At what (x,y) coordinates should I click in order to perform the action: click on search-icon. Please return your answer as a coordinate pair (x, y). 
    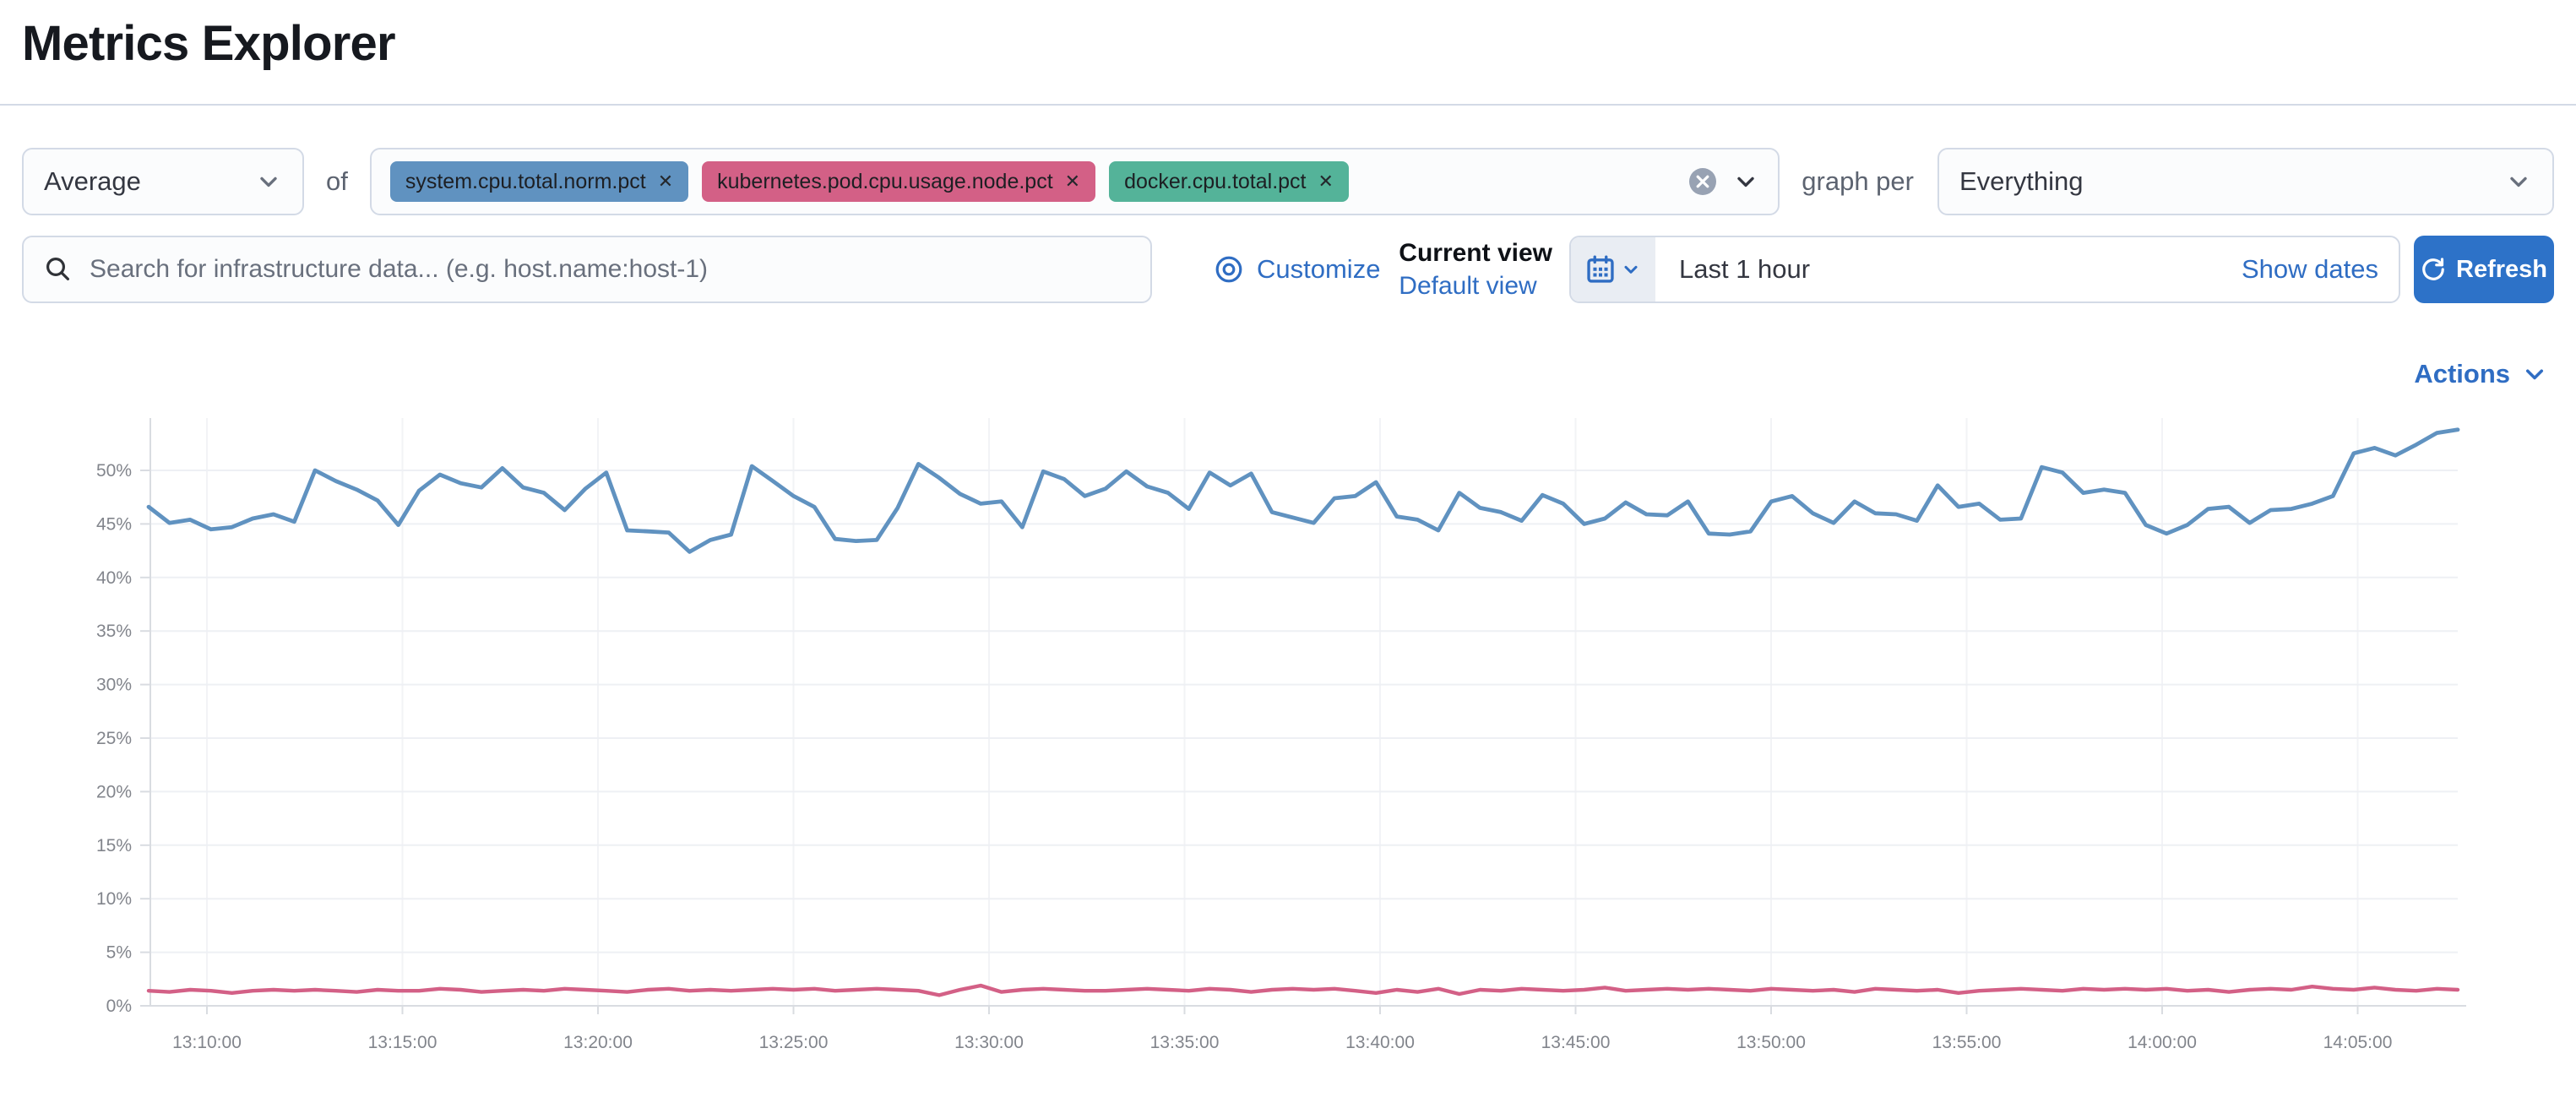
    Looking at the image, I should click on (58, 269).